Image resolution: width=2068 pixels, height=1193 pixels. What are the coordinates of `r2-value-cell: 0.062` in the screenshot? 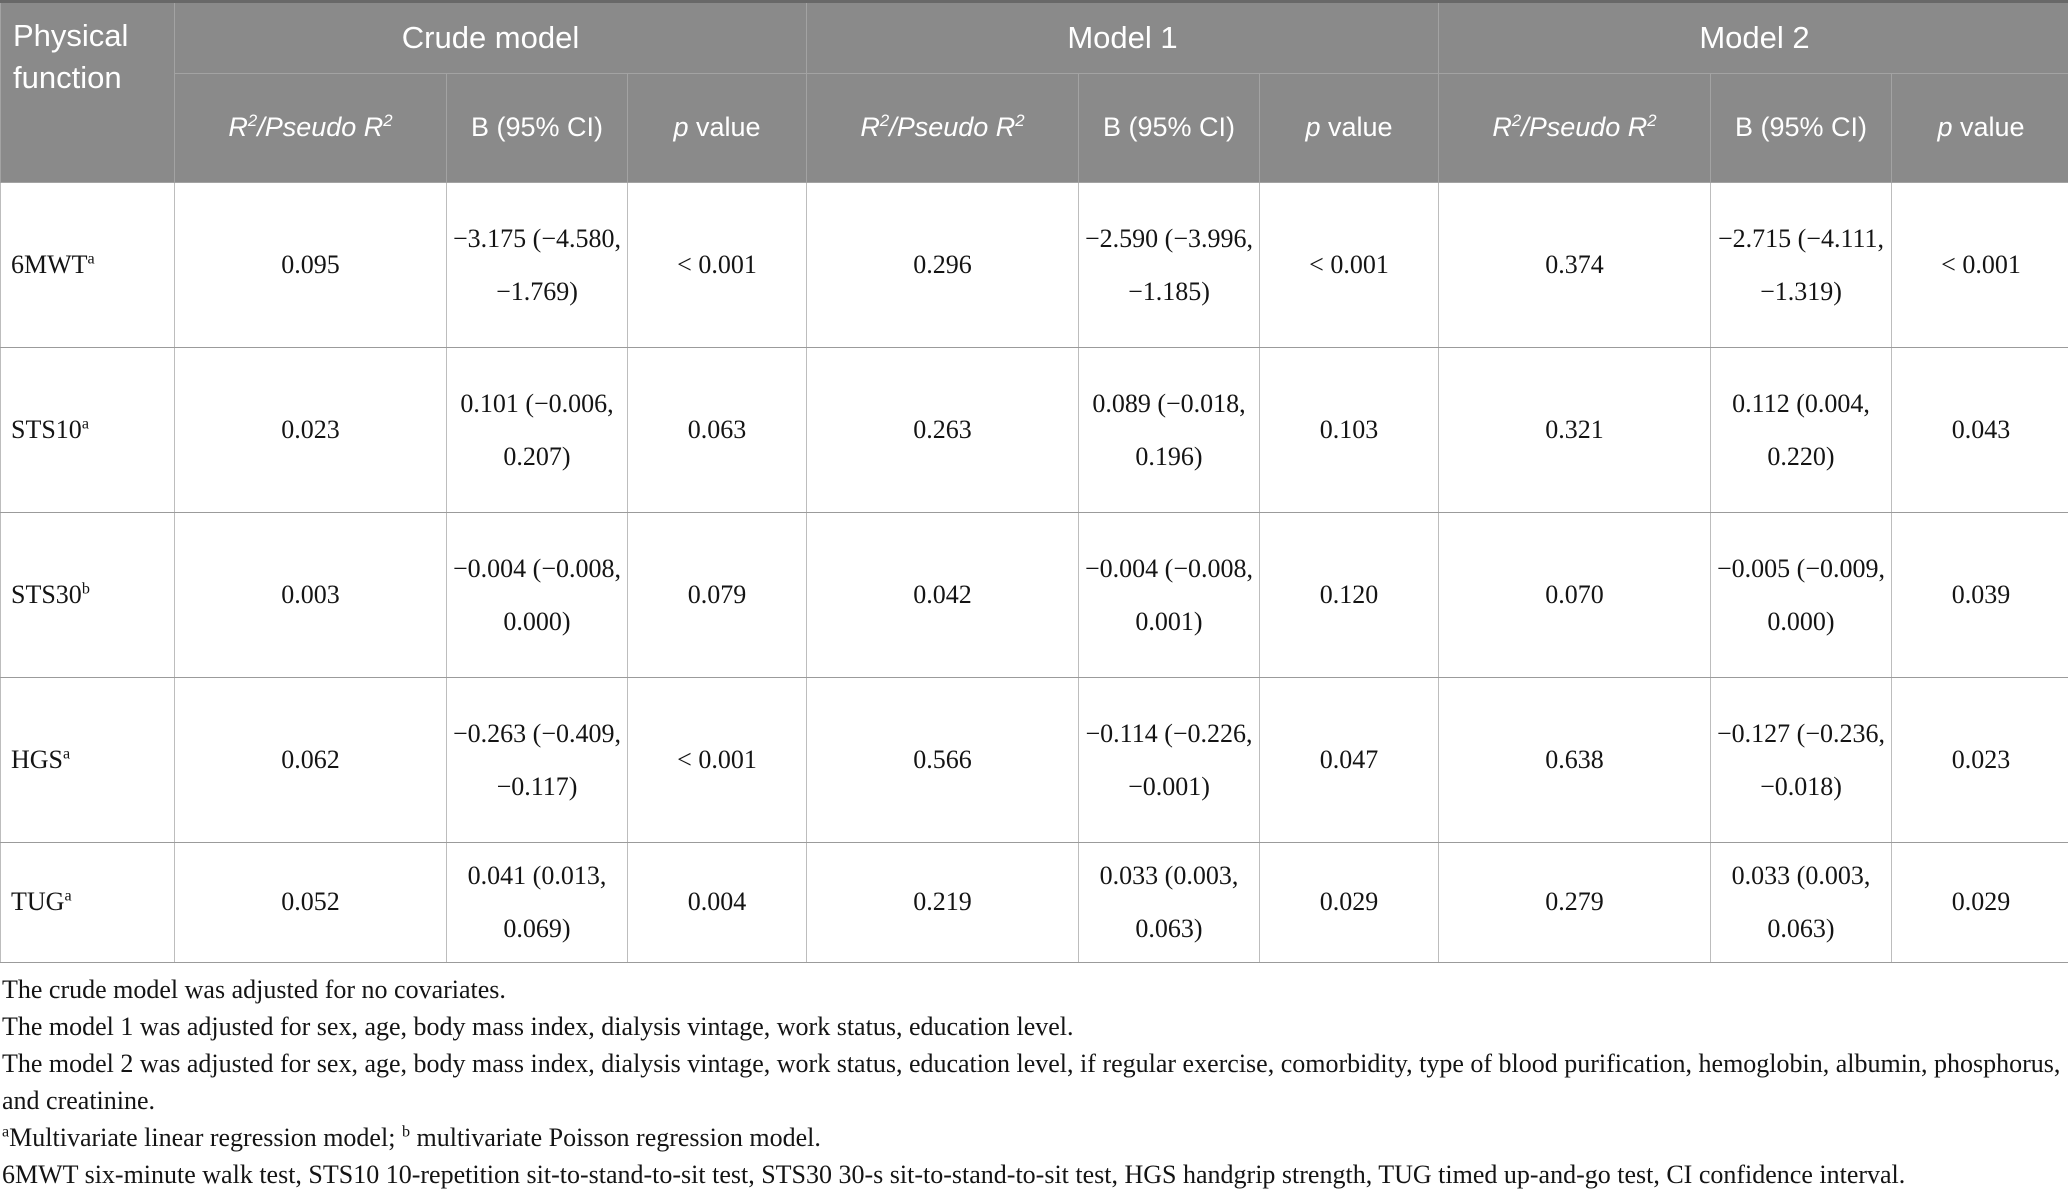 It's located at (311, 760).